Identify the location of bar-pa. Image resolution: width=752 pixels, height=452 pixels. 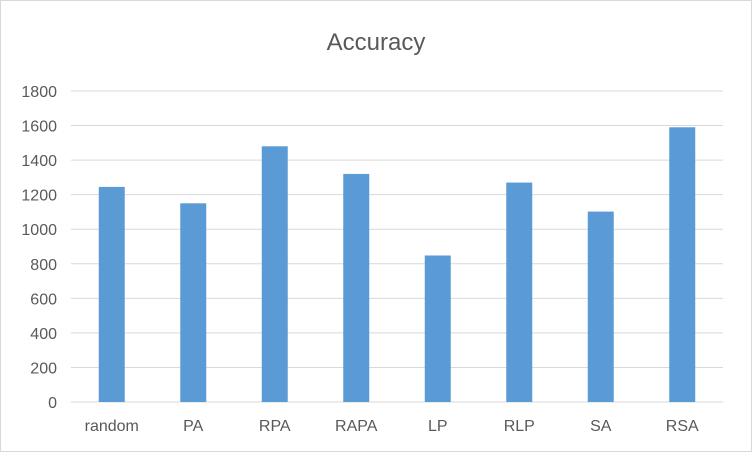
(193, 302).